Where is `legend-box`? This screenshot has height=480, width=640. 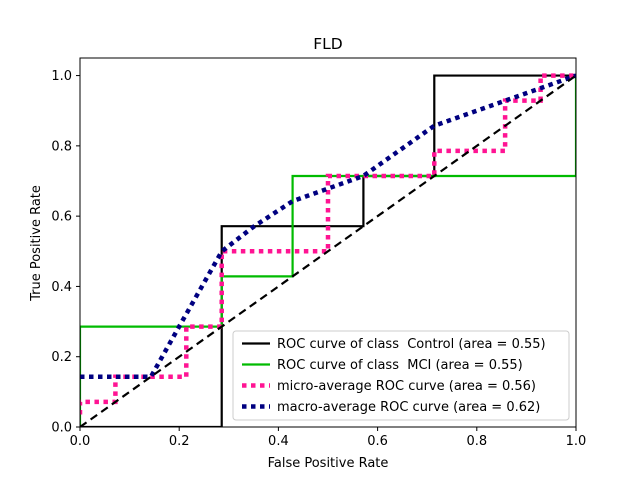 legend-box is located at coordinates (401, 375).